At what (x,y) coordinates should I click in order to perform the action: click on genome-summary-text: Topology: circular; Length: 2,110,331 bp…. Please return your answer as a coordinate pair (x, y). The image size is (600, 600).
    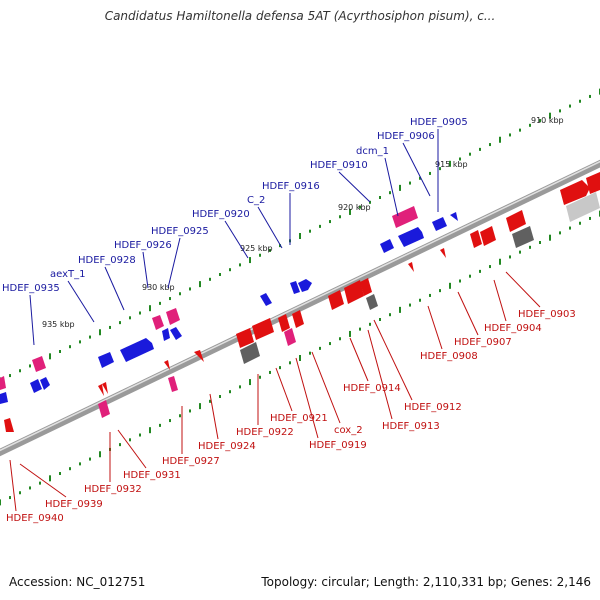
    Looking at the image, I should click on (426, 582).